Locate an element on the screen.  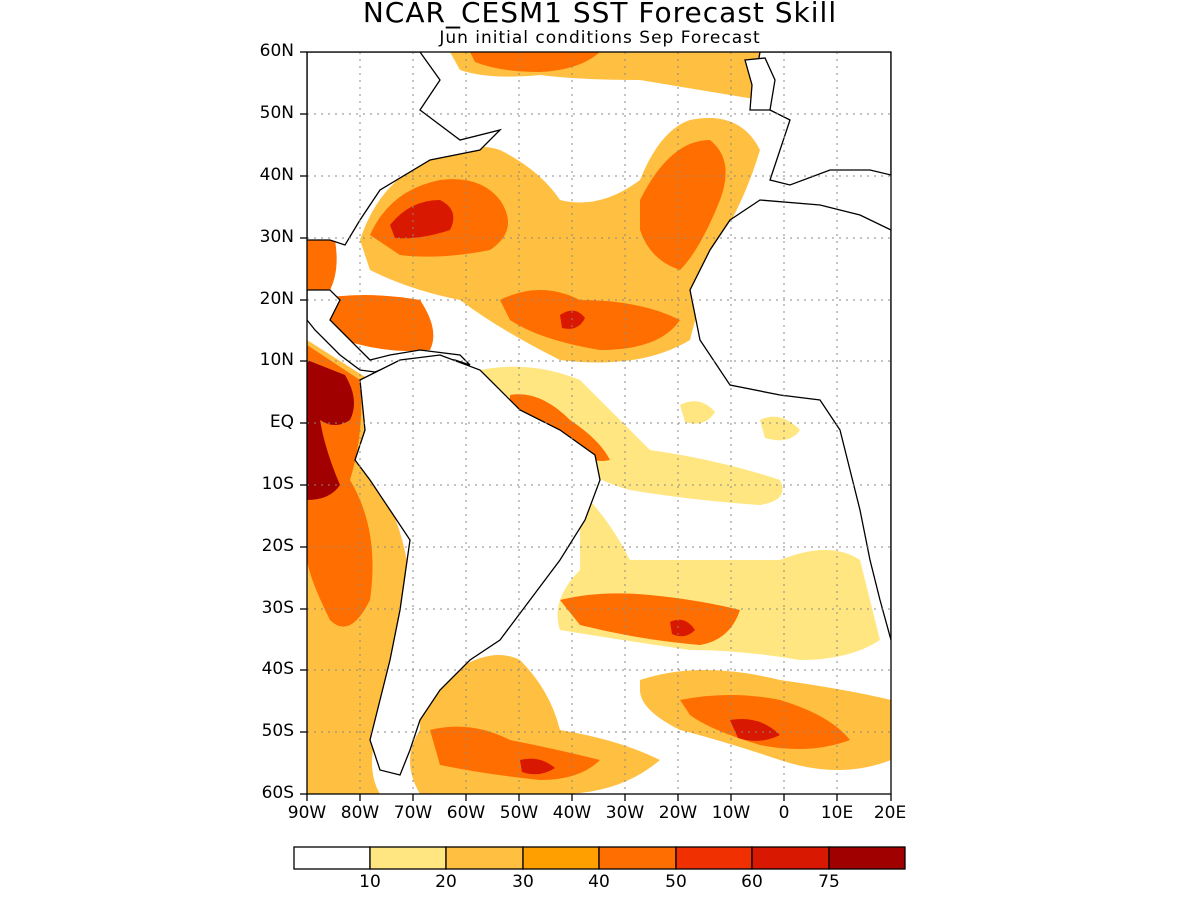
europe-land is located at coordinates (822, 119).